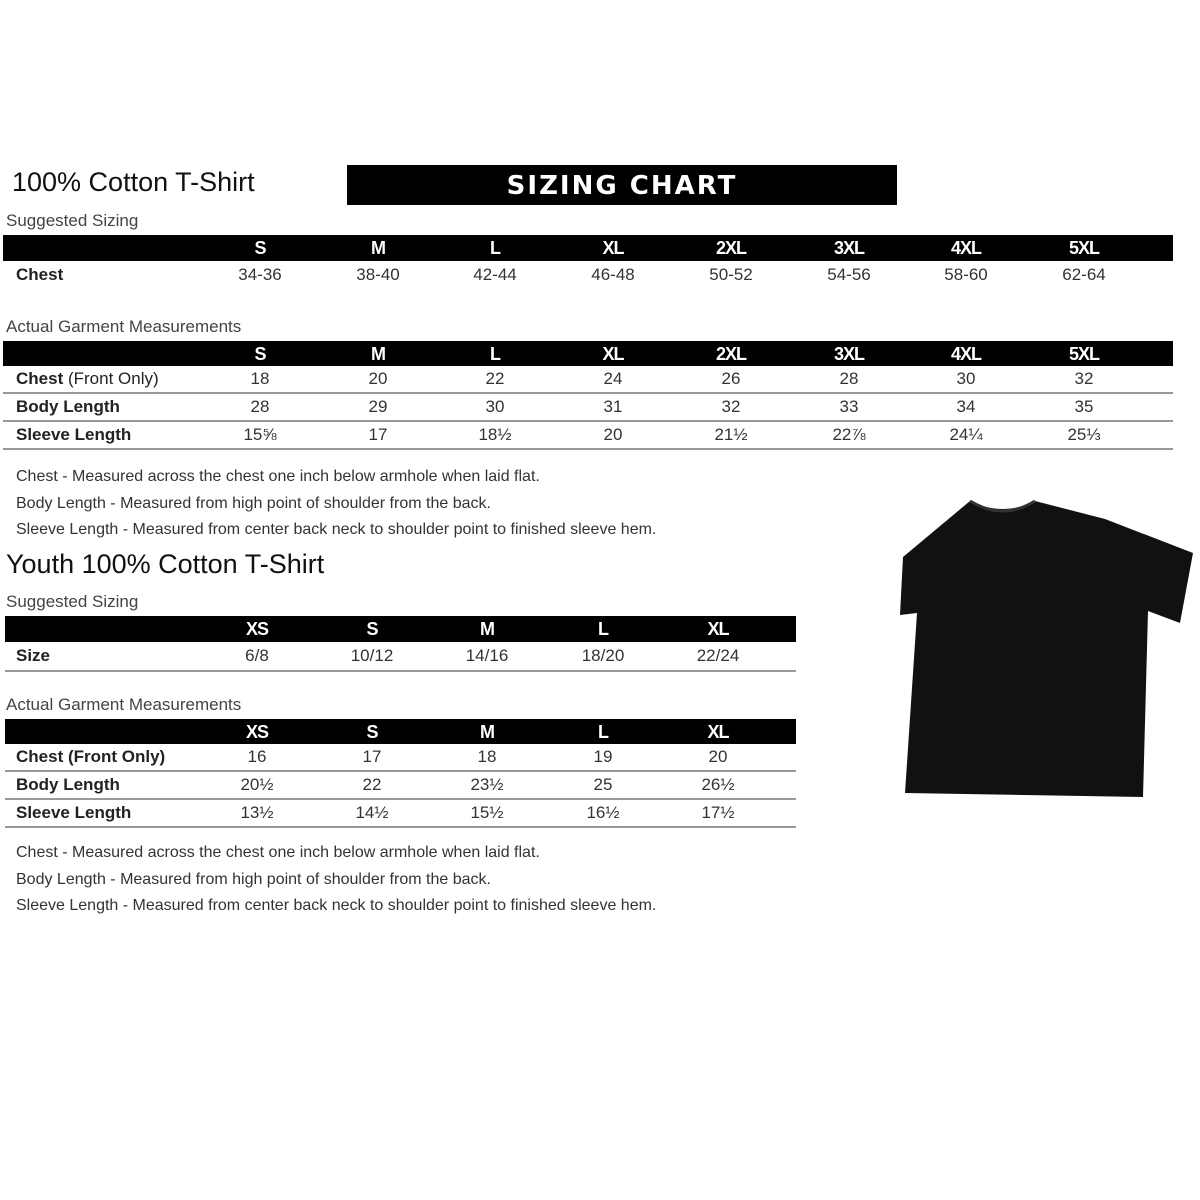  What do you see at coordinates (603, 655) in the screenshot?
I see `table-cell: 18/20` at bounding box center [603, 655].